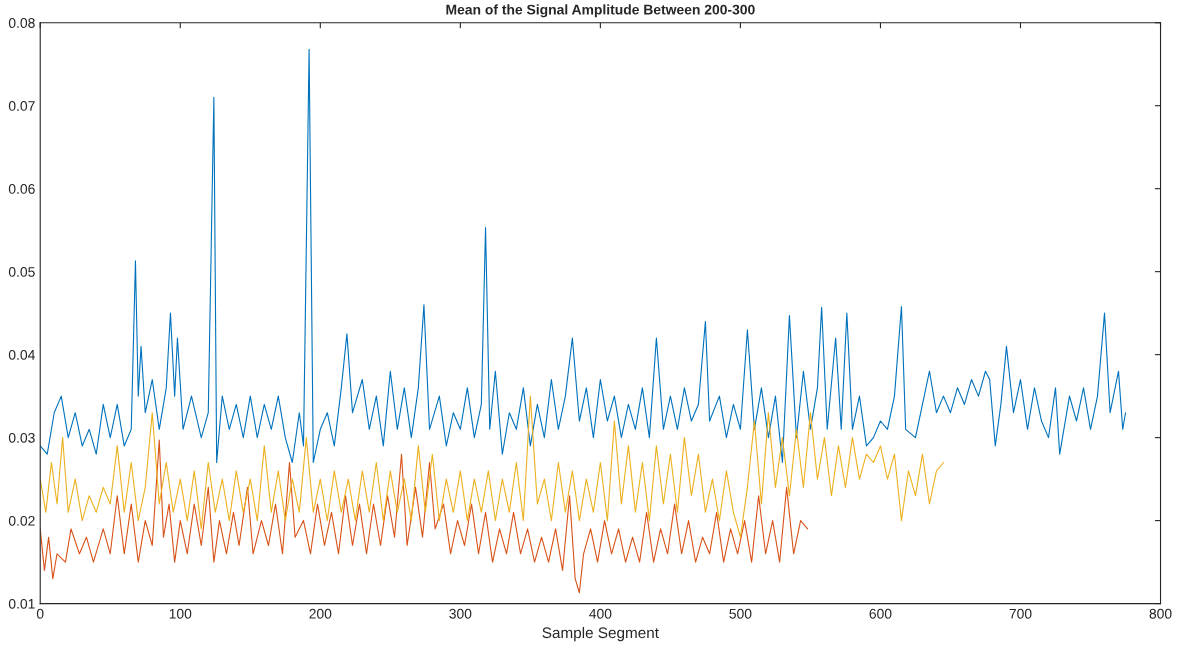 The width and height of the screenshot is (1183, 649). Describe the element at coordinates (21, 603) in the screenshot. I see `y-tick-label: 0.01` at that location.